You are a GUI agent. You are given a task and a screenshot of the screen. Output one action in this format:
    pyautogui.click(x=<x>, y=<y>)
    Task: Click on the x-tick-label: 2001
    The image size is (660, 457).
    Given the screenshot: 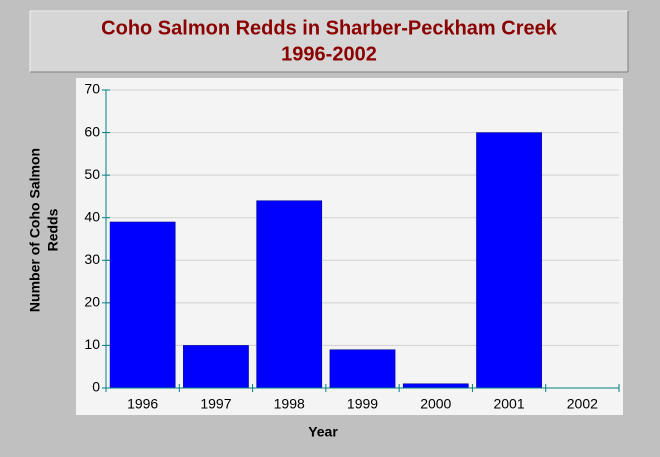 What is the action you would take?
    pyautogui.click(x=508, y=404)
    